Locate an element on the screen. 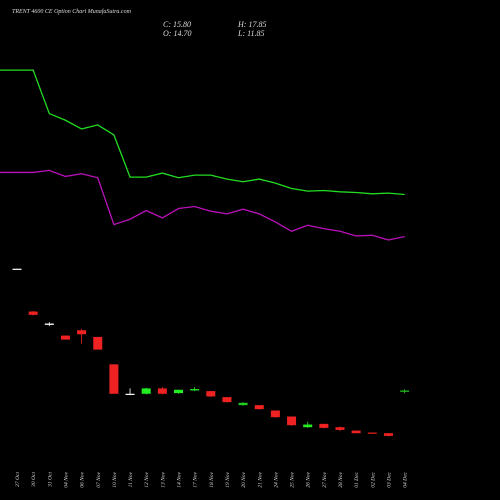 The height and width of the screenshot is (500, 500). x-tick-label: 11 Nov is located at coordinates (131, 479).